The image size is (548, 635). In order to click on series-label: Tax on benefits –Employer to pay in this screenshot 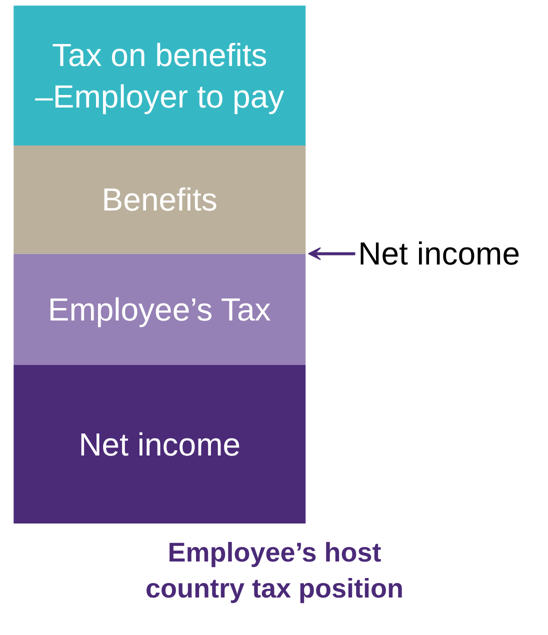, I will do `click(159, 75)`.